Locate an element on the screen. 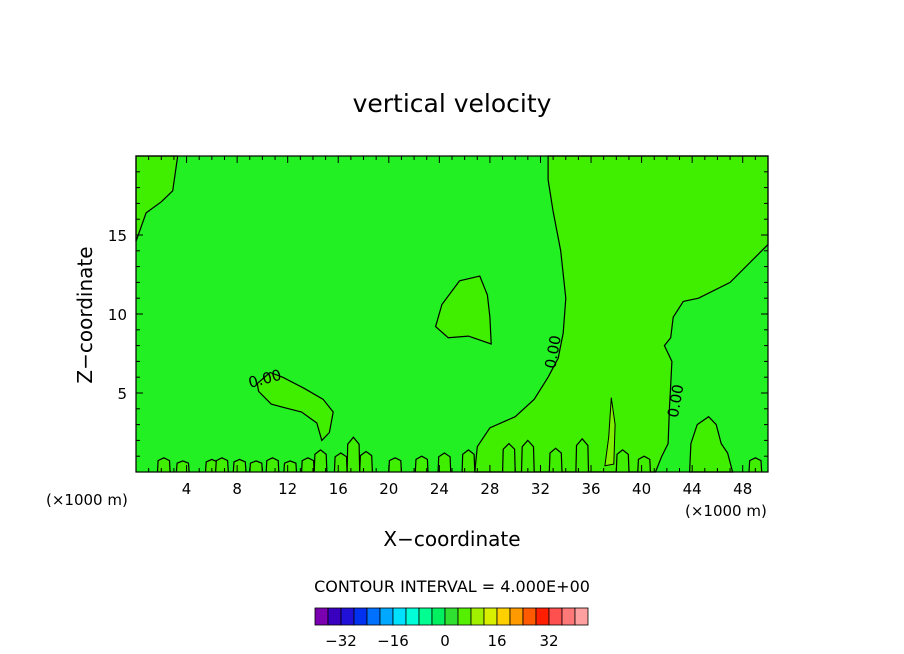 Image resolution: width=904 pixels, height=654 pixels. x-tick-label: 20 is located at coordinates (388, 489).